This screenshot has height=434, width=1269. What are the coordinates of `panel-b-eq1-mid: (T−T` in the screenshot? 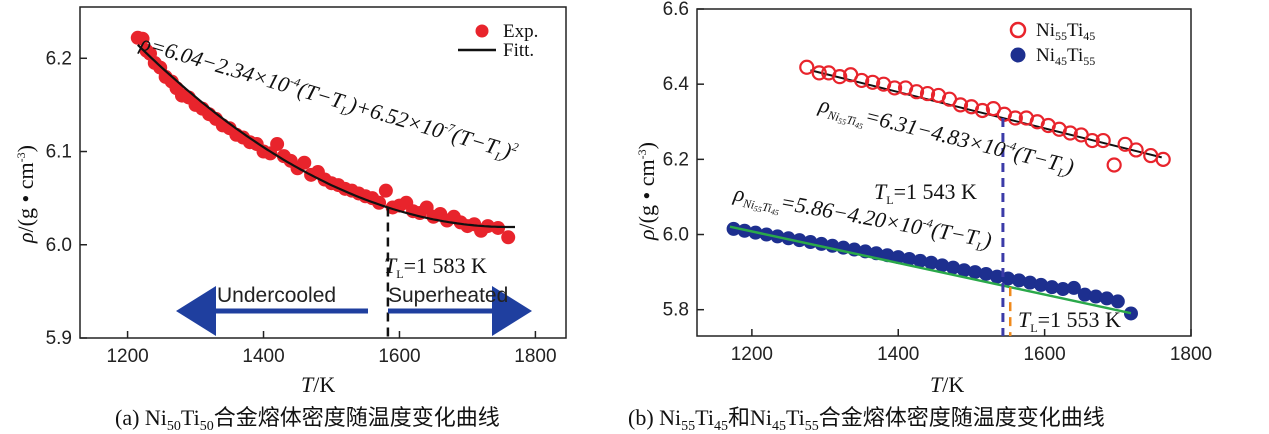 It's located at (1038, 158).